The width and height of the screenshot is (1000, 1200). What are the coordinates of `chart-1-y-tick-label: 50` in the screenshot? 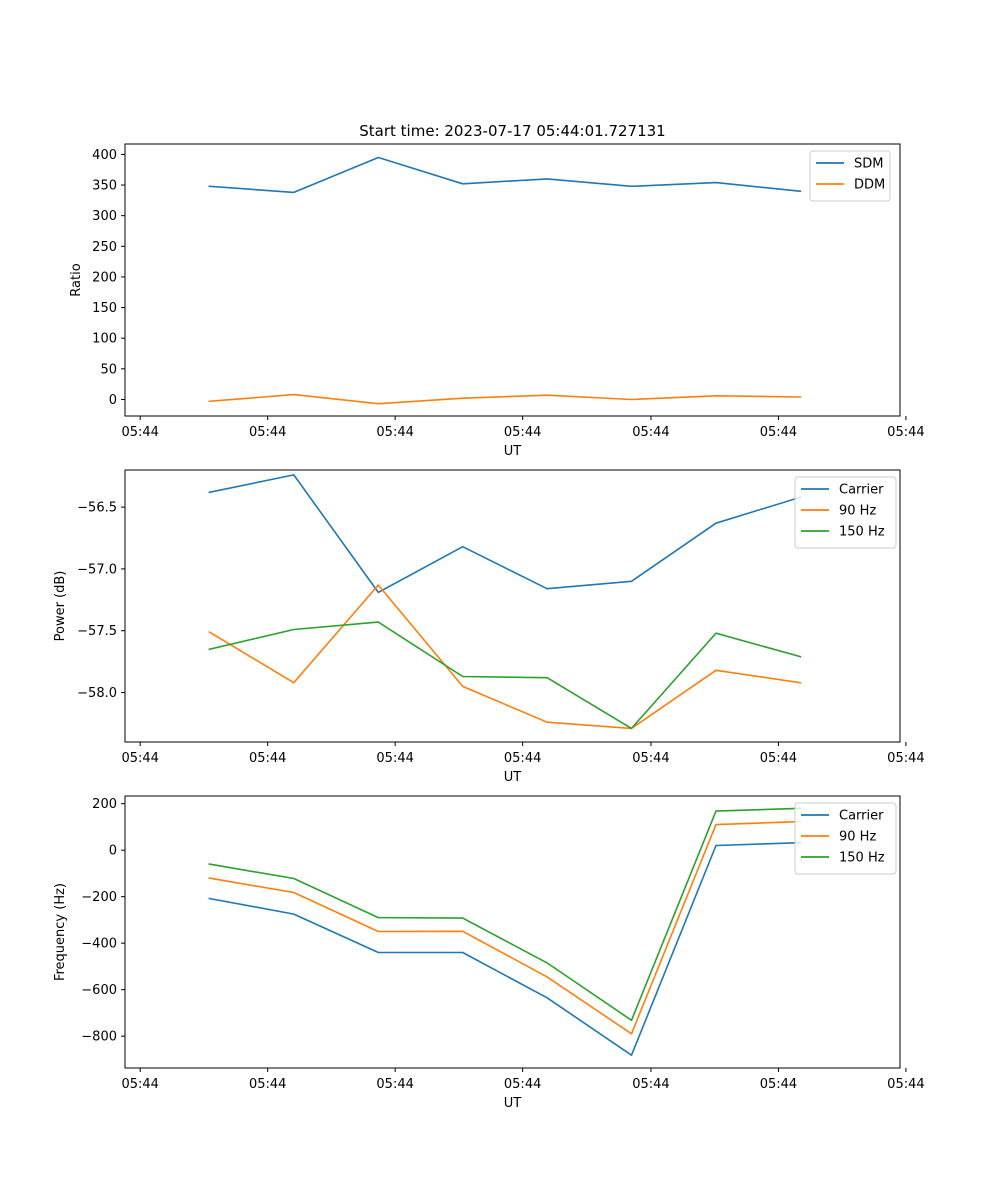 It's located at (108, 369).